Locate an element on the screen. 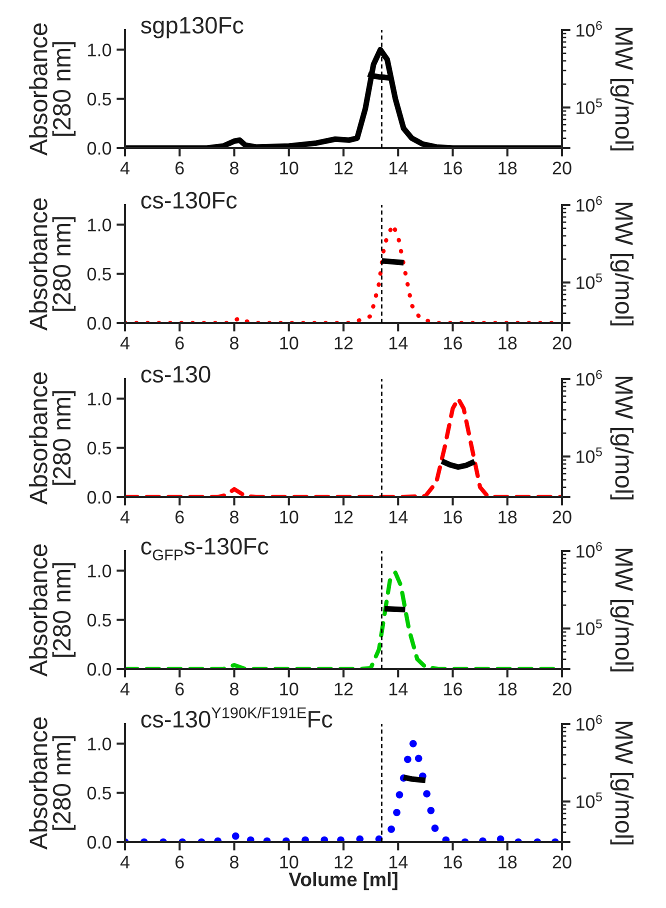  chart-title: cs-130Fc is located at coordinates (189, 200).